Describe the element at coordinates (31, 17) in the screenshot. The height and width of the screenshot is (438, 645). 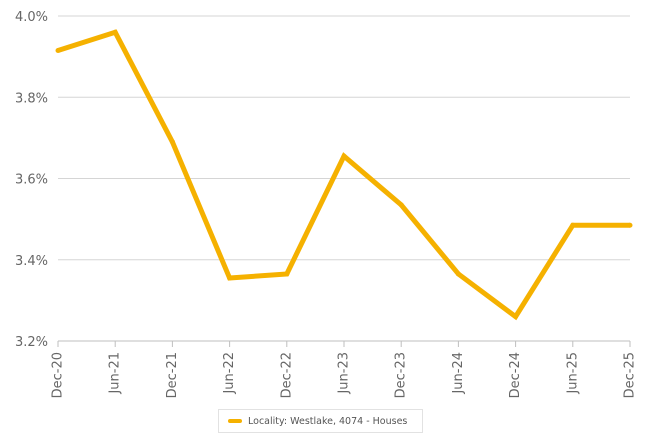
I see `y-tick-label: 4.0%` at that location.